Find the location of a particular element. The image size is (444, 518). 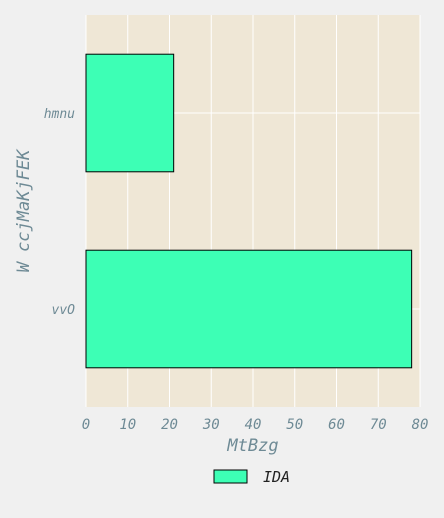

x-tick-labels: 0 10 20 30 40 50 60 70 80 is located at coordinates (255, 425).